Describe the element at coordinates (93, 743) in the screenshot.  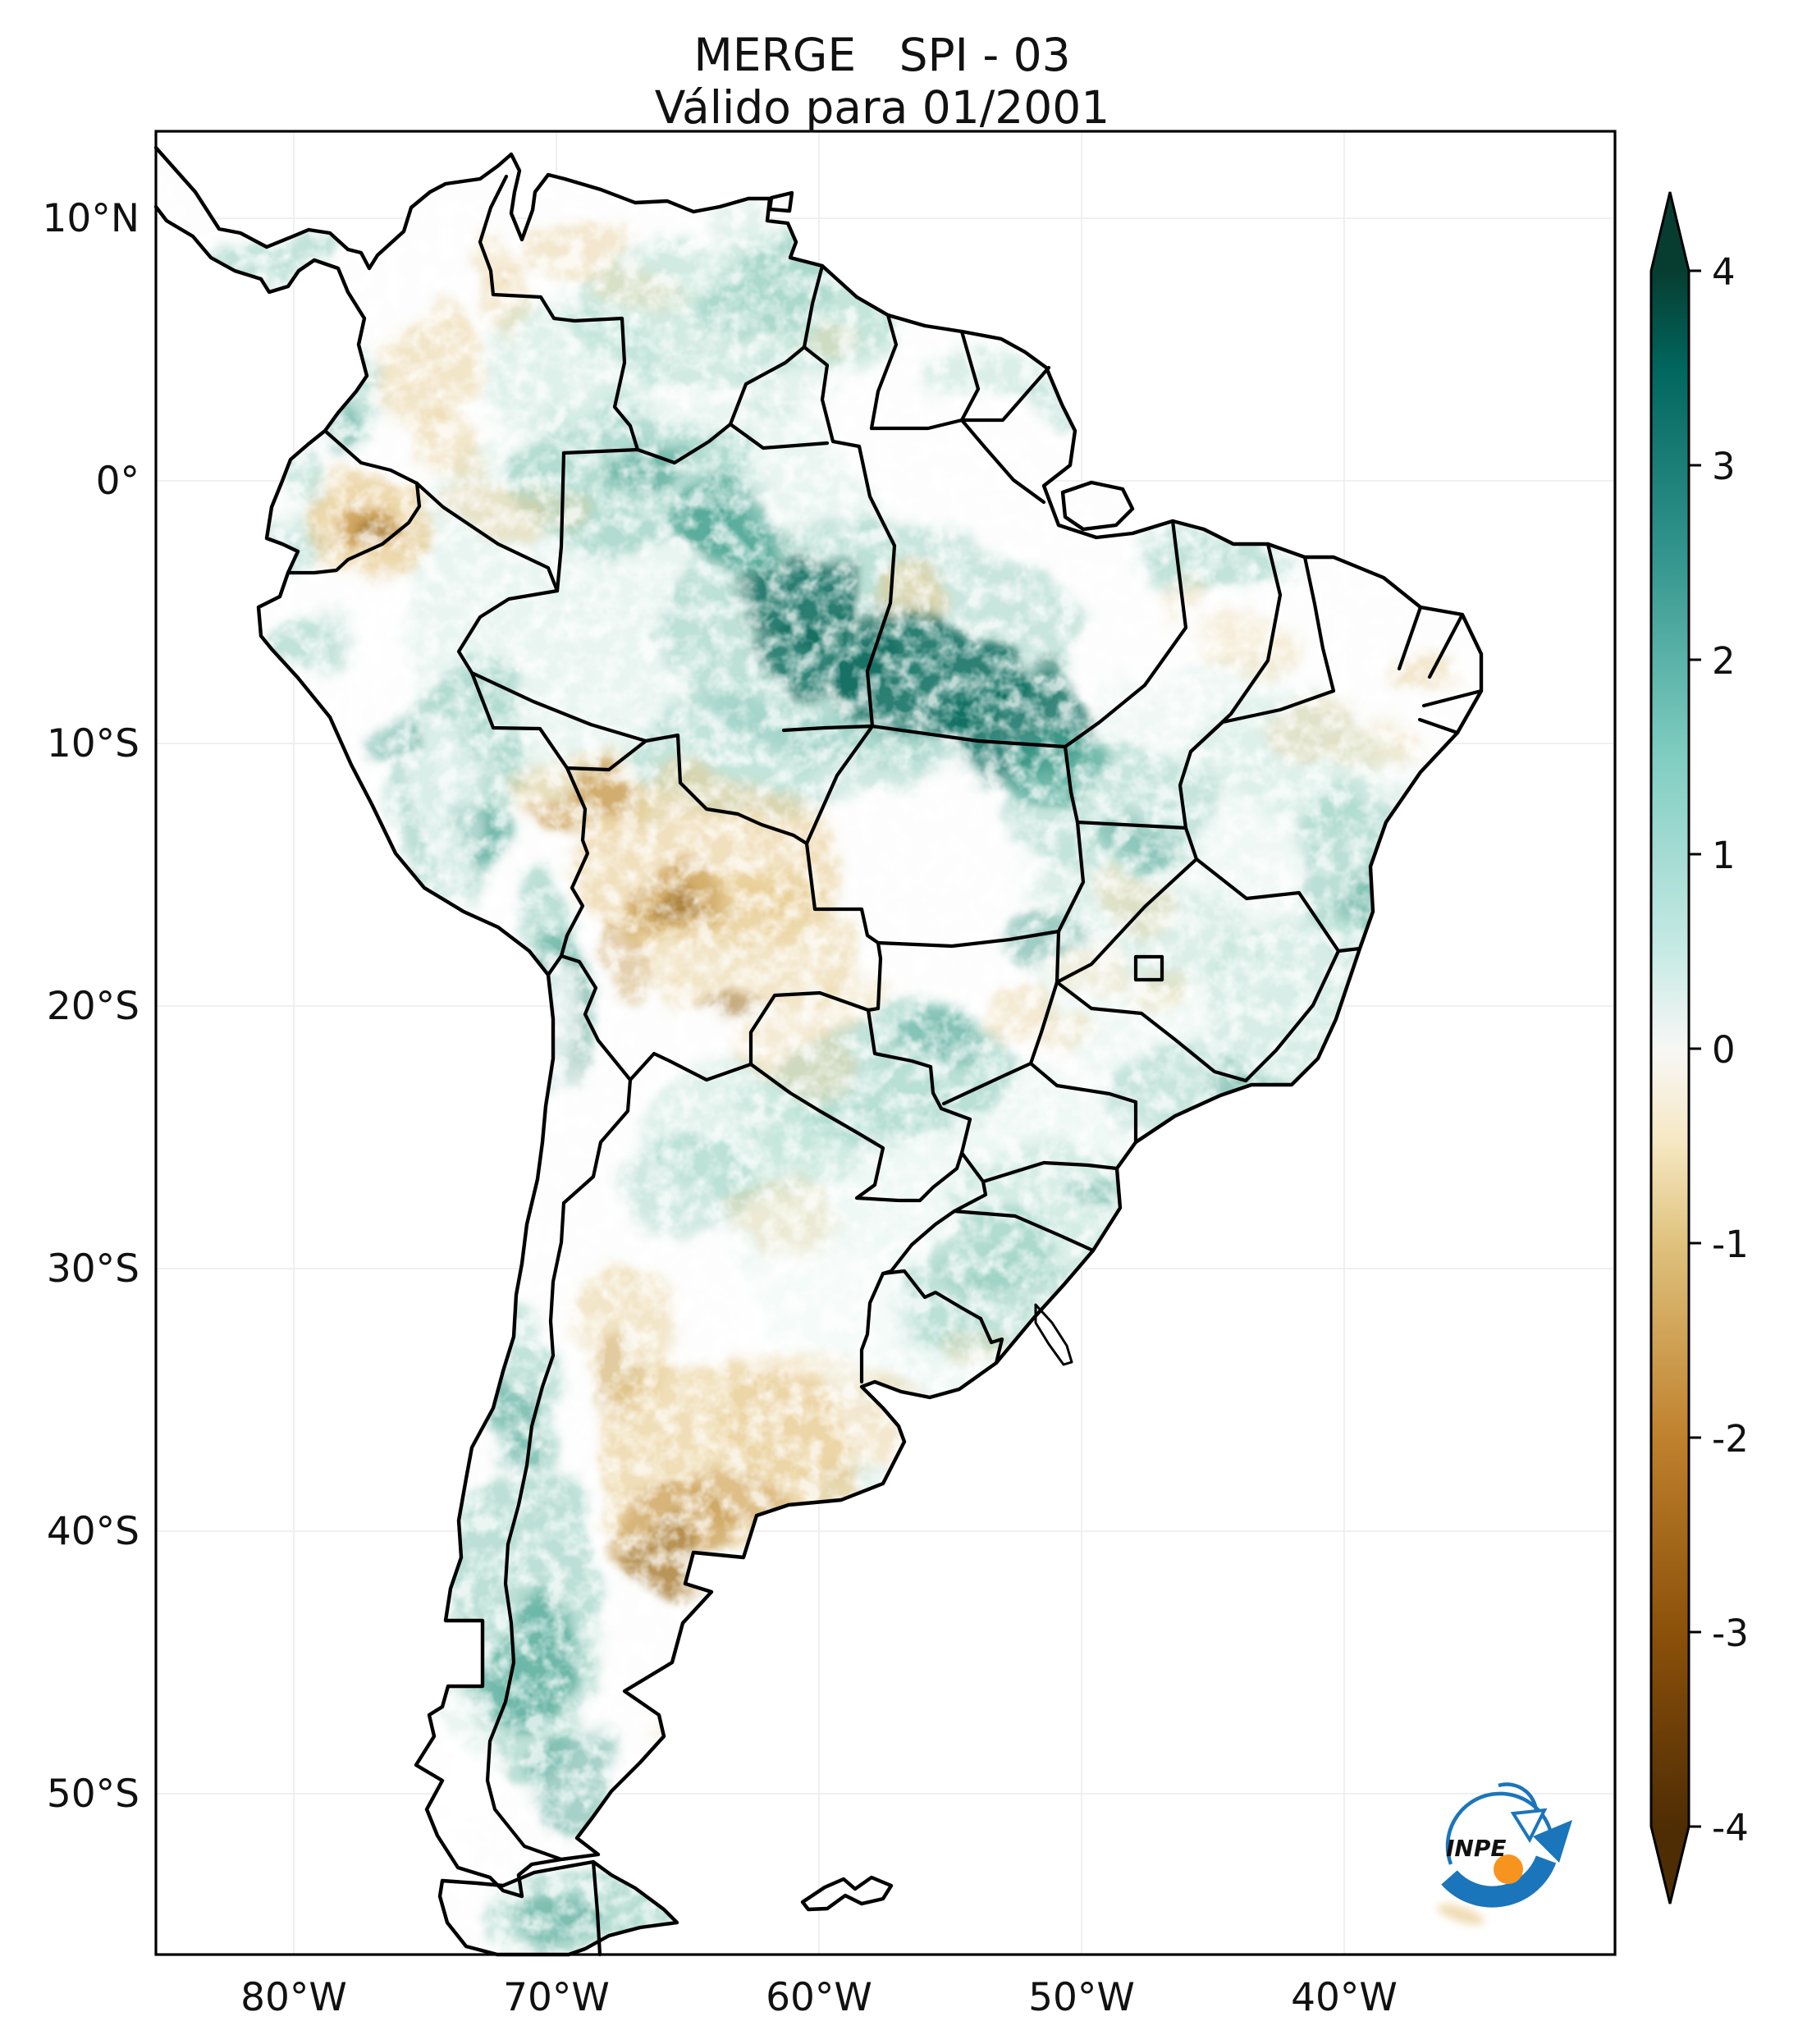
I see `lat-label-10s: 10°S` at that location.